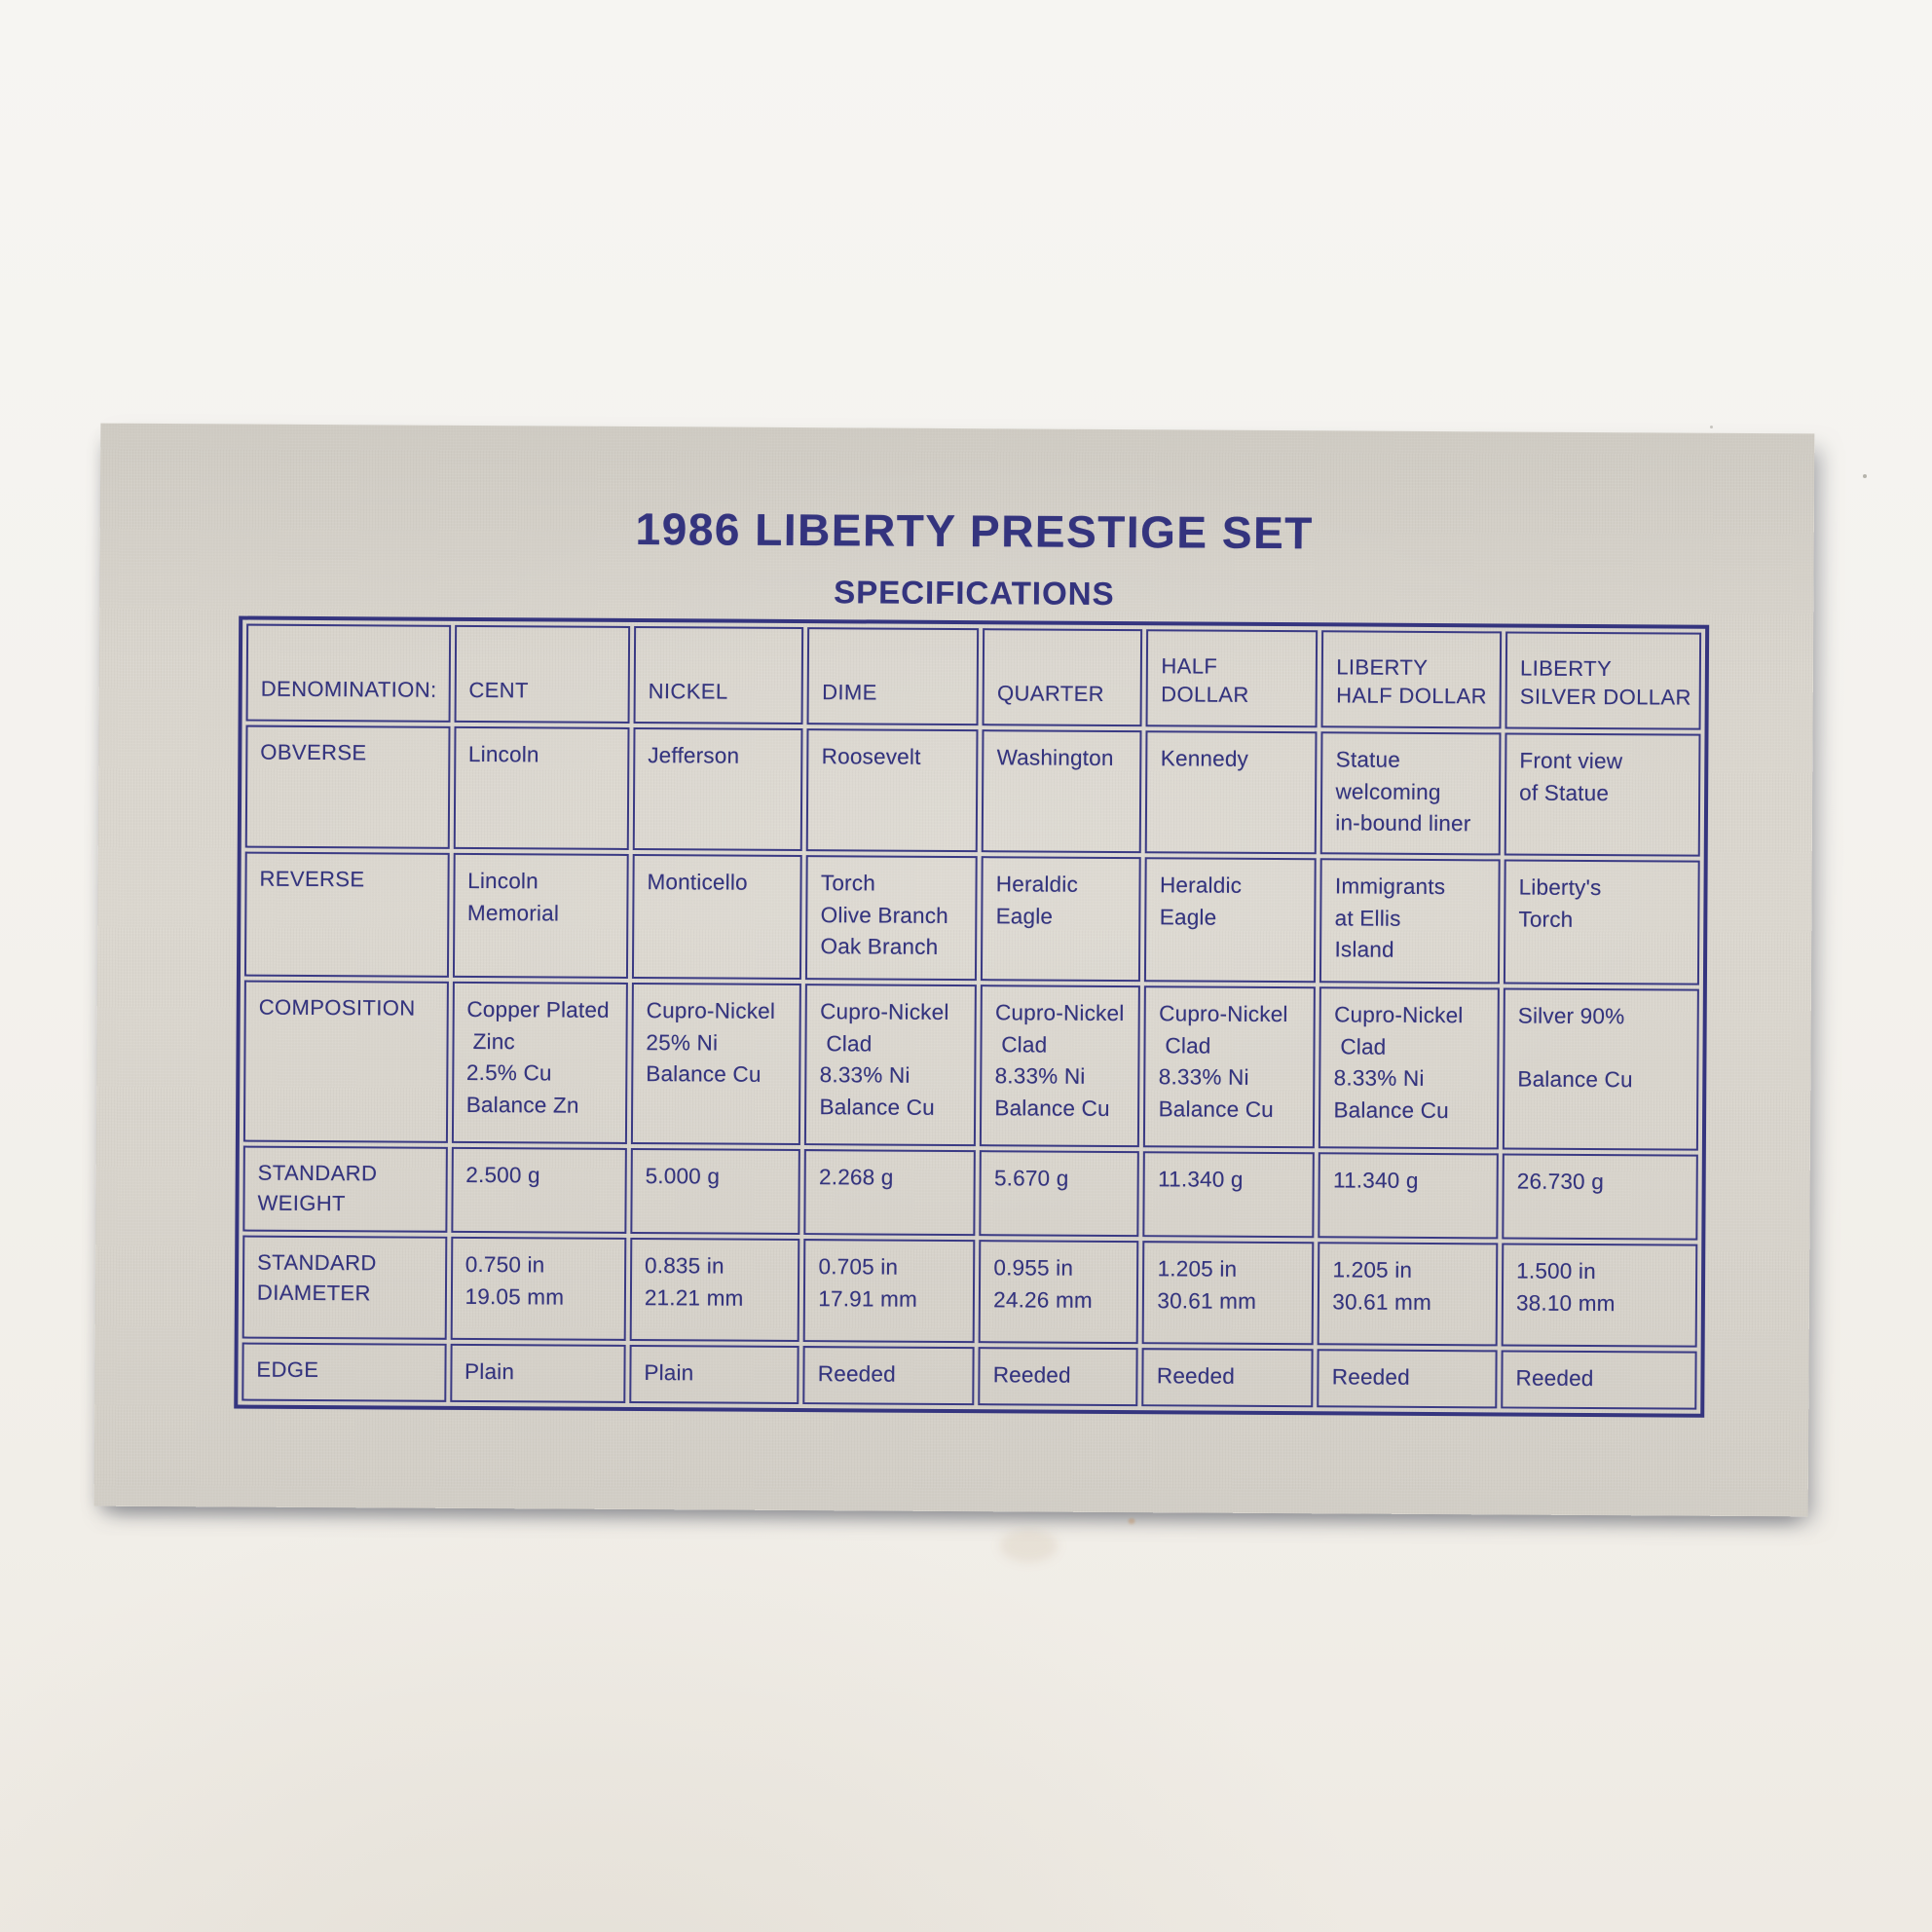 This screenshot has height=1932, width=1932. I want to click on column-header-cell: CENT, so click(542, 674).